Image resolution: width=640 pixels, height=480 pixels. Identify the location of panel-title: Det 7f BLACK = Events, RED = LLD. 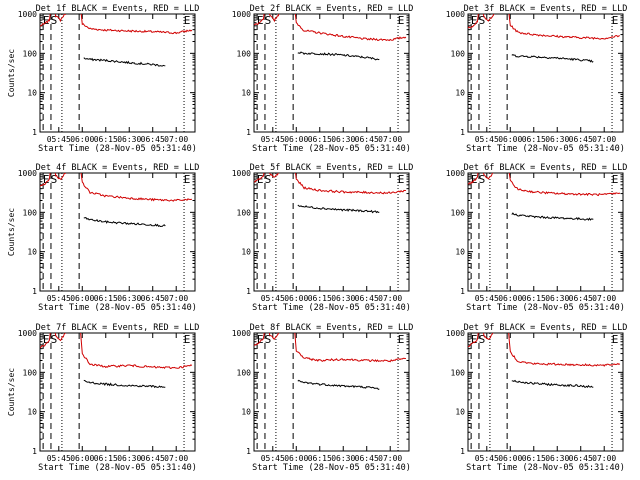
(118, 328).